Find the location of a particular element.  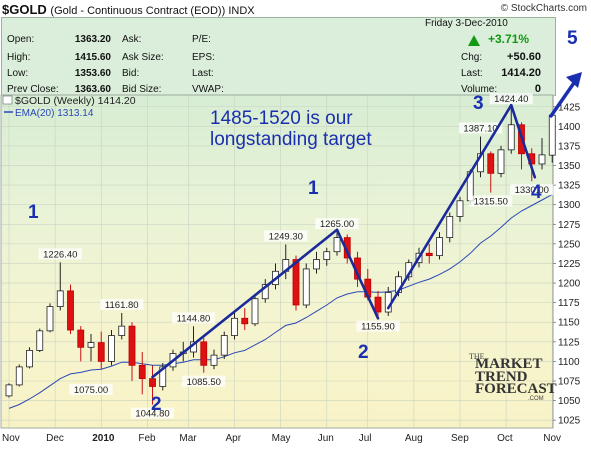

wave-label: 5 is located at coordinates (572, 38).